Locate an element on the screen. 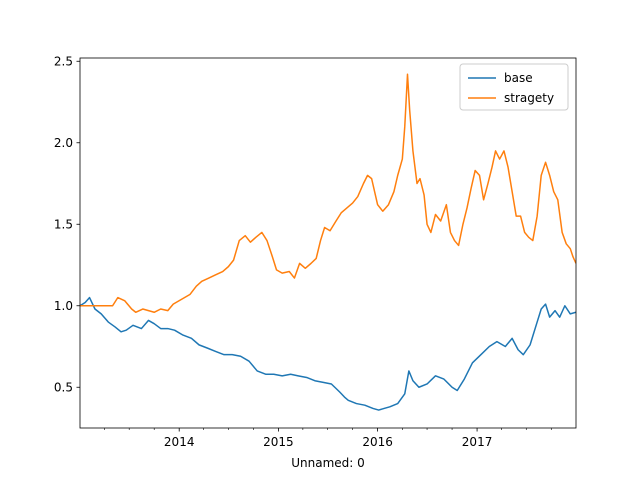 The height and width of the screenshot is (480, 640). x-tick-label: 2015 is located at coordinates (278, 442).